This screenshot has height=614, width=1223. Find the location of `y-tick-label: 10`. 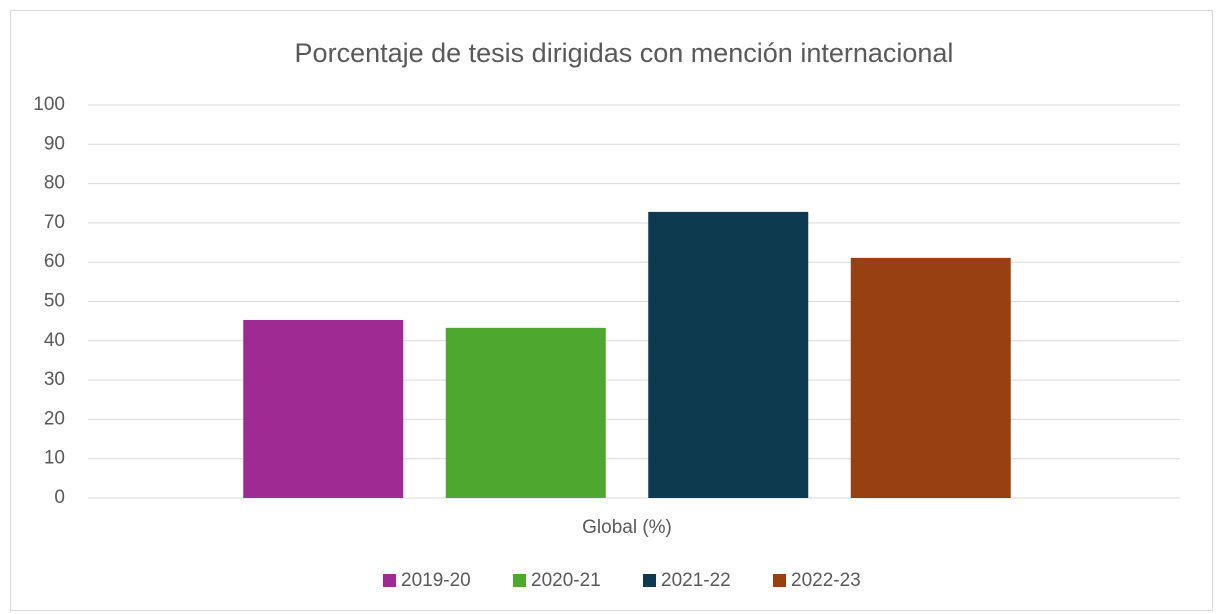

y-tick-label: 10 is located at coordinates (54, 458).